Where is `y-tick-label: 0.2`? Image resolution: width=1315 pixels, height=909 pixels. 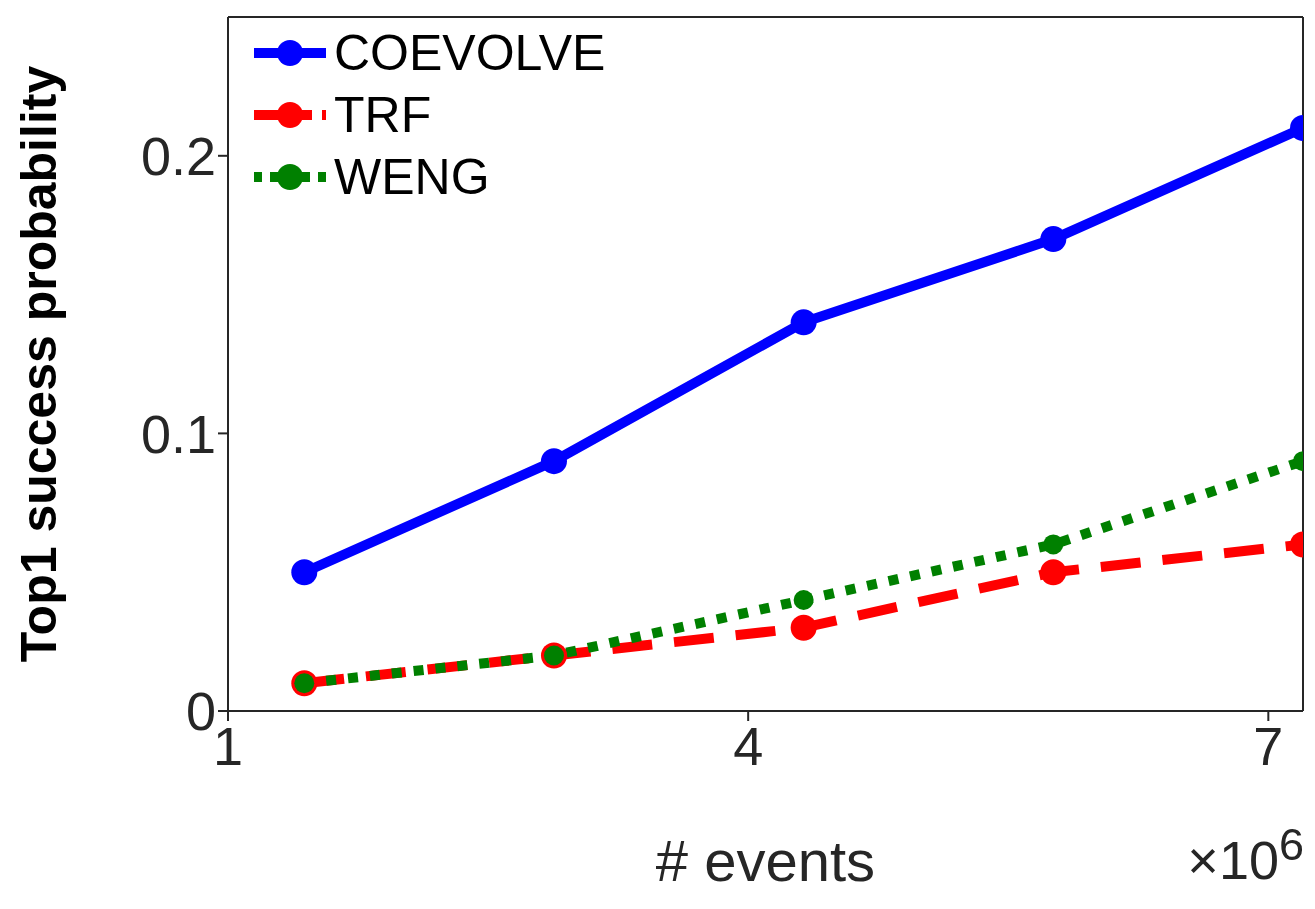 y-tick-label: 0.2 is located at coordinates (178, 155).